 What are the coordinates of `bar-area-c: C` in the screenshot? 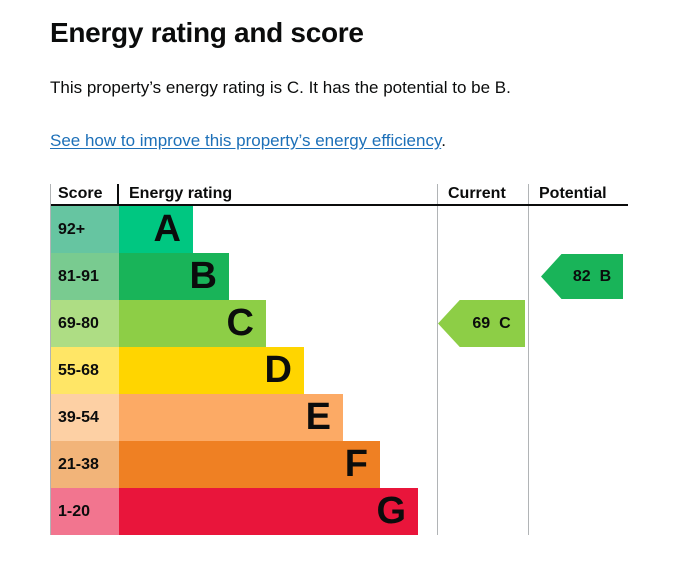 It's located at (278, 323).